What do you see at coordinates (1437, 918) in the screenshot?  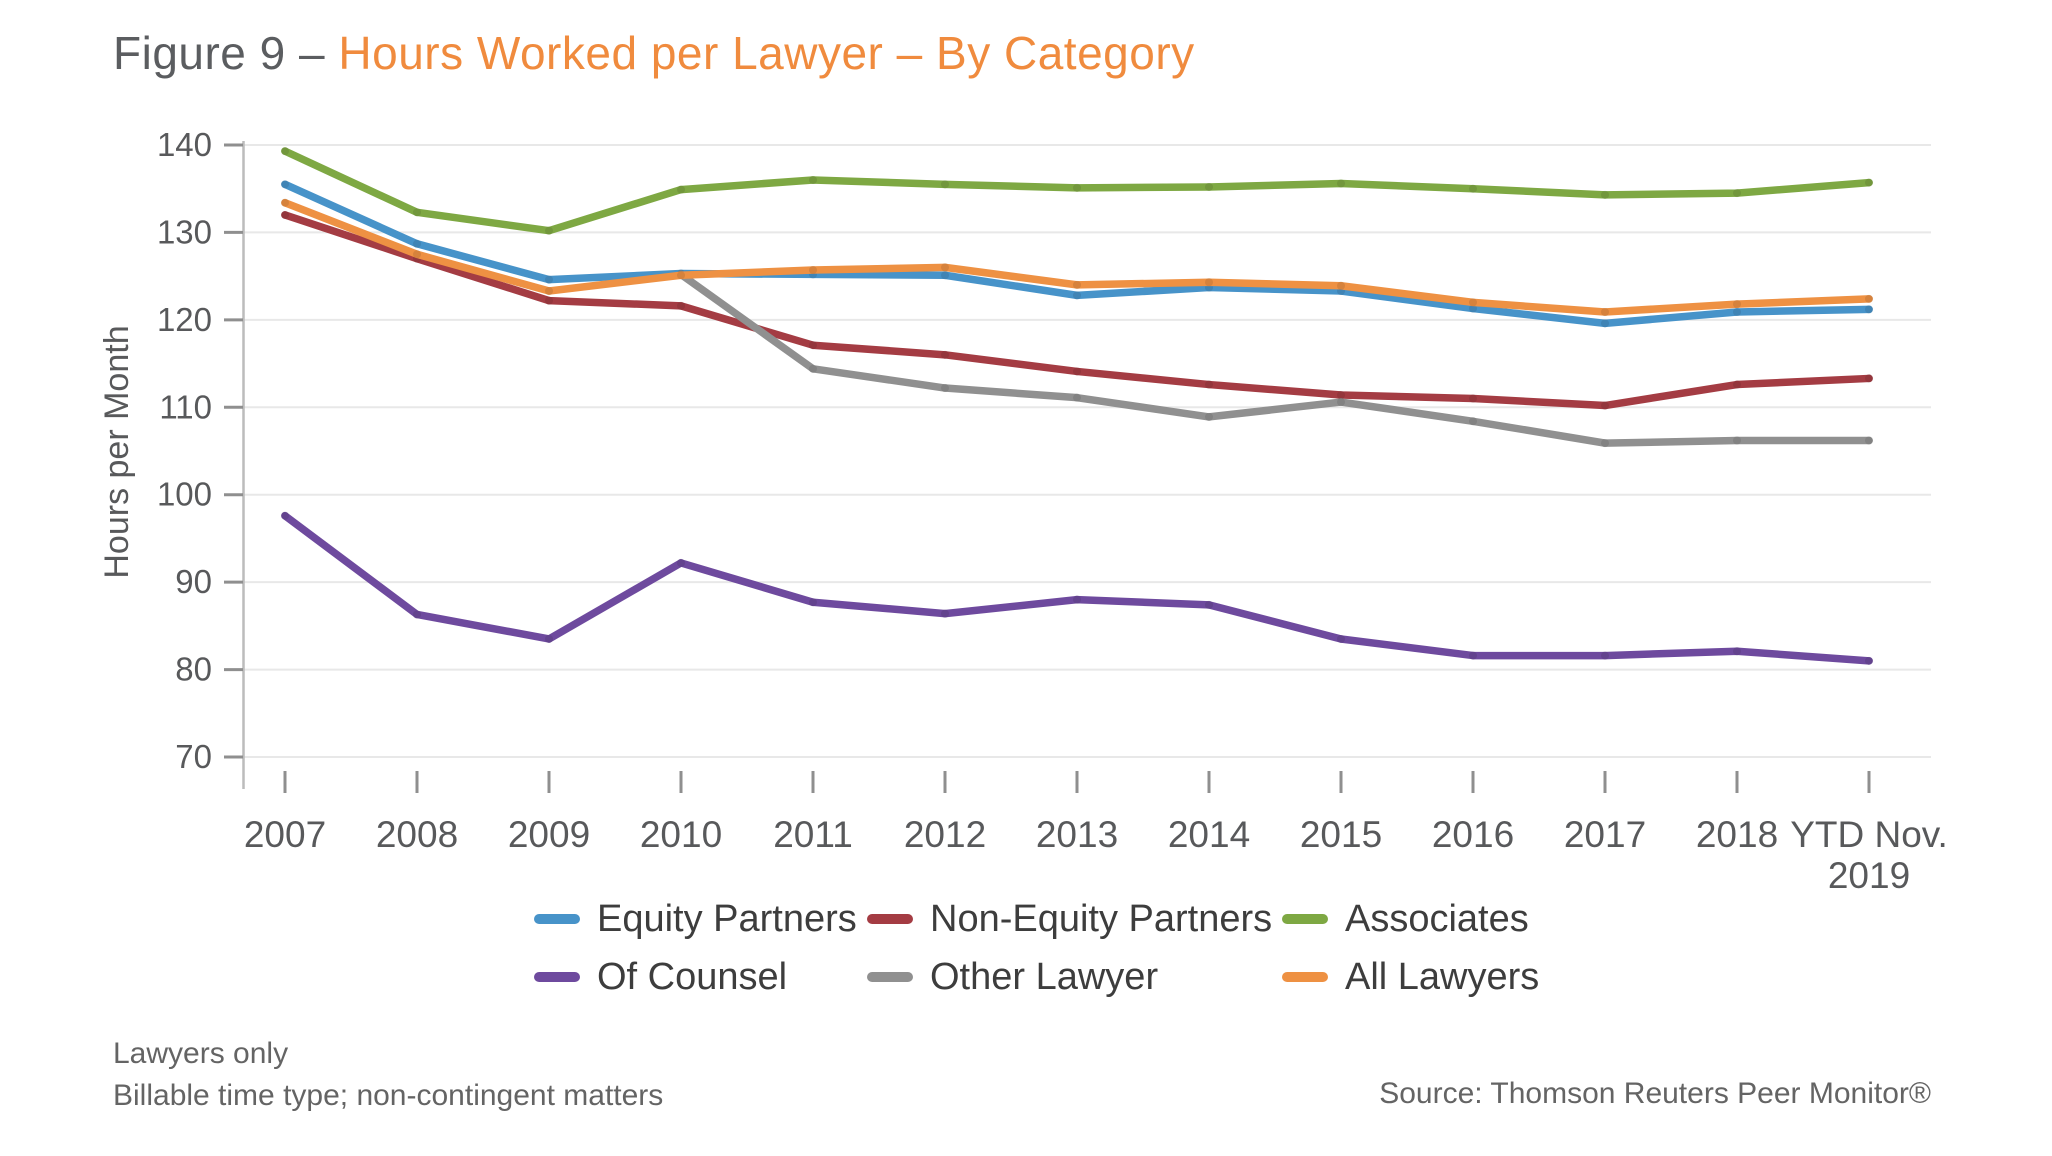 I see `legend-label-associates: Associates` at bounding box center [1437, 918].